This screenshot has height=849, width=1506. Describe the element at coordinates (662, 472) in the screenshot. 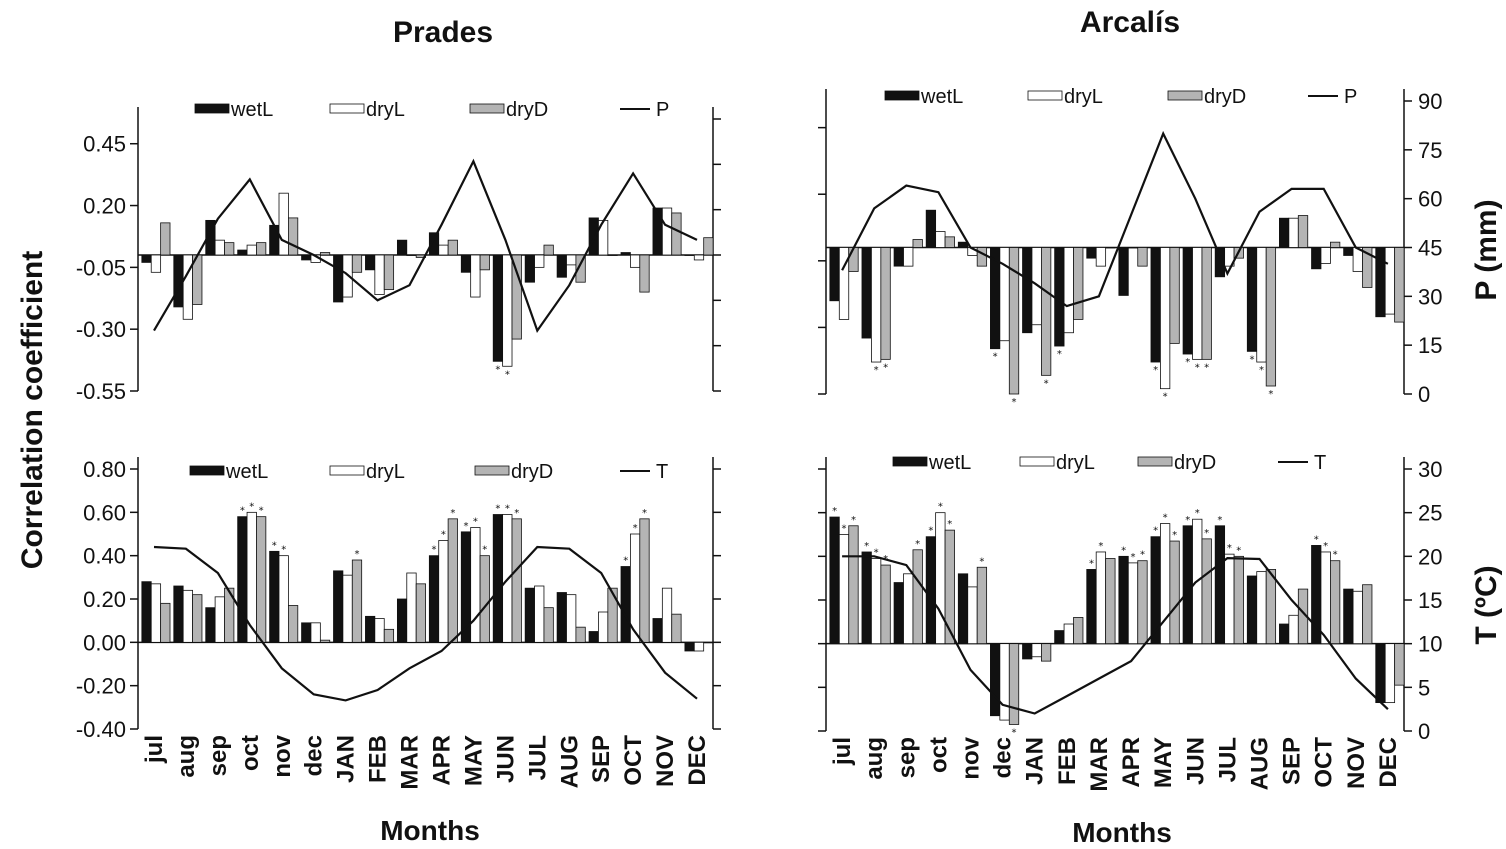

I see `legend-label-T: T` at that location.